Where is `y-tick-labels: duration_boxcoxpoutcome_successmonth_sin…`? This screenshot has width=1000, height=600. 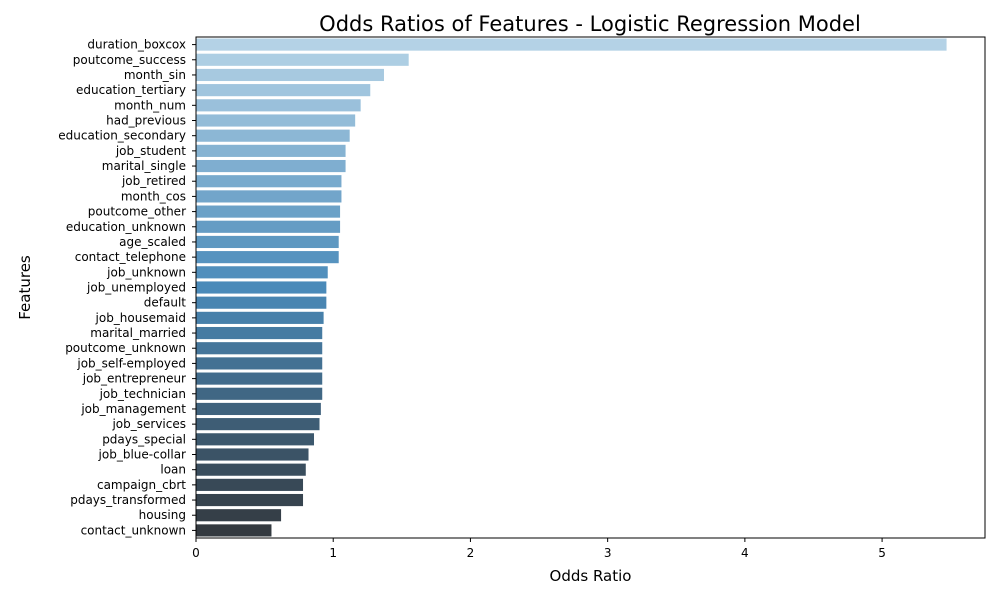 y-tick-labels: duration_boxcoxpoutcome_successmonth_sin… is located at coordinates (127, 287).